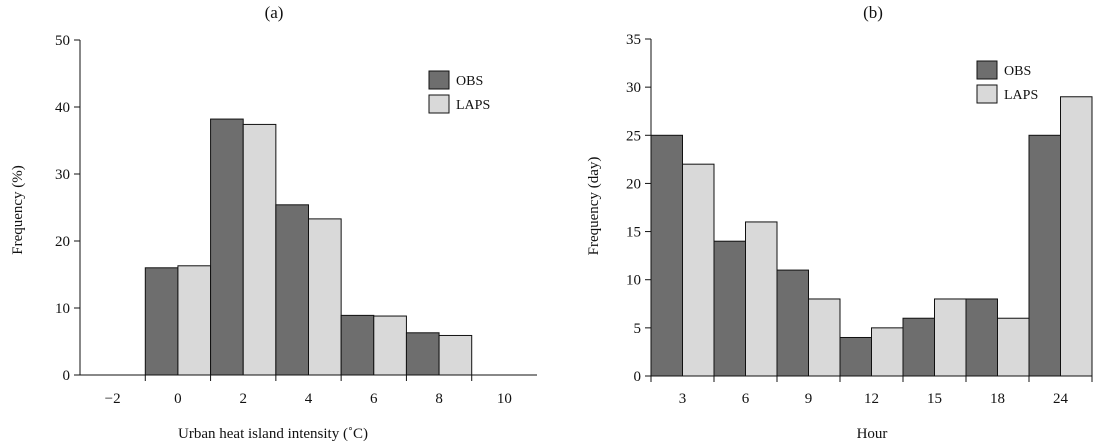 The height and width of the screenshot is (446, 1102). Describe the element at coordinates (873, 12) in the screenshot. I see `chart-b-title: (b)` at that location.